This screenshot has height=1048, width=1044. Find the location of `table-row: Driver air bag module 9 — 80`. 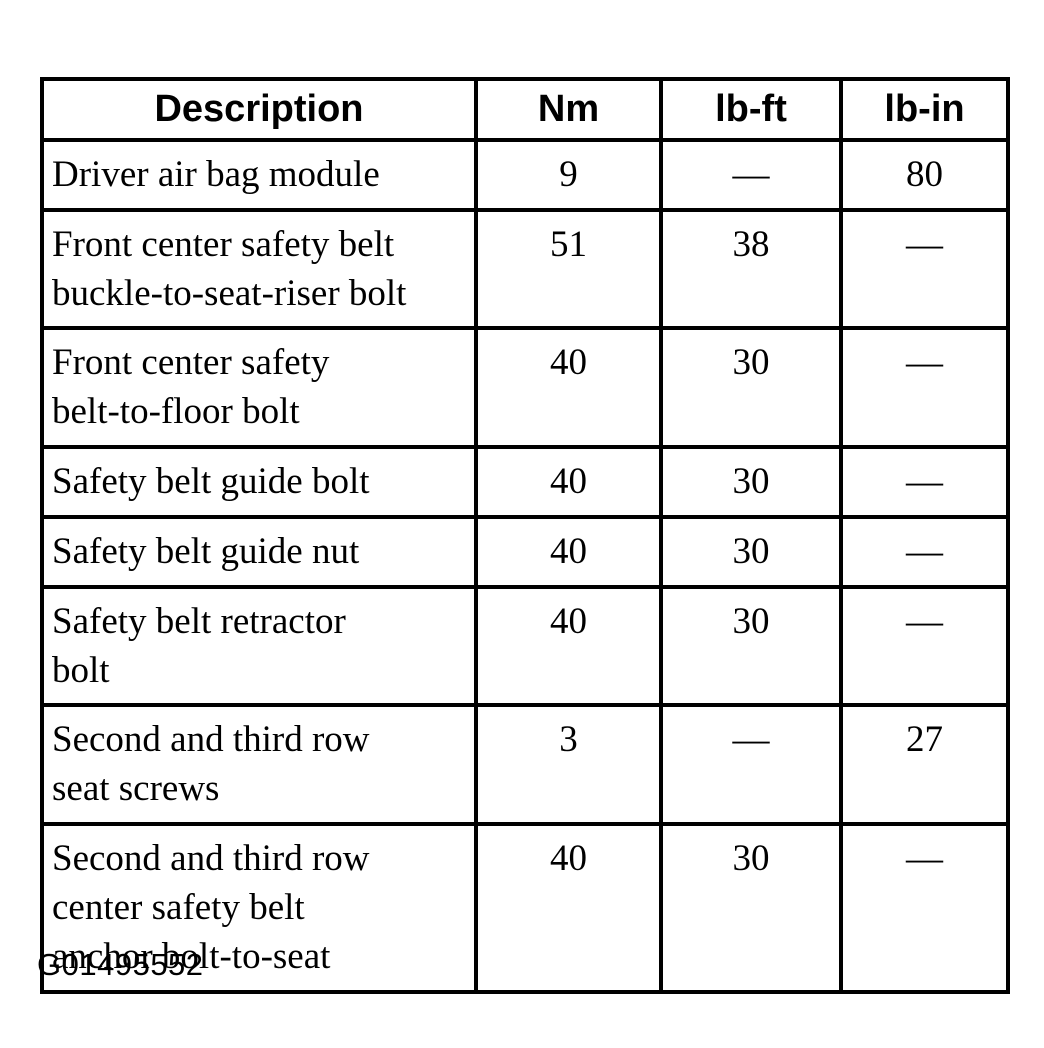

table-row: Driver air bag module 9 — 80 is located at coordinates (525, 175).